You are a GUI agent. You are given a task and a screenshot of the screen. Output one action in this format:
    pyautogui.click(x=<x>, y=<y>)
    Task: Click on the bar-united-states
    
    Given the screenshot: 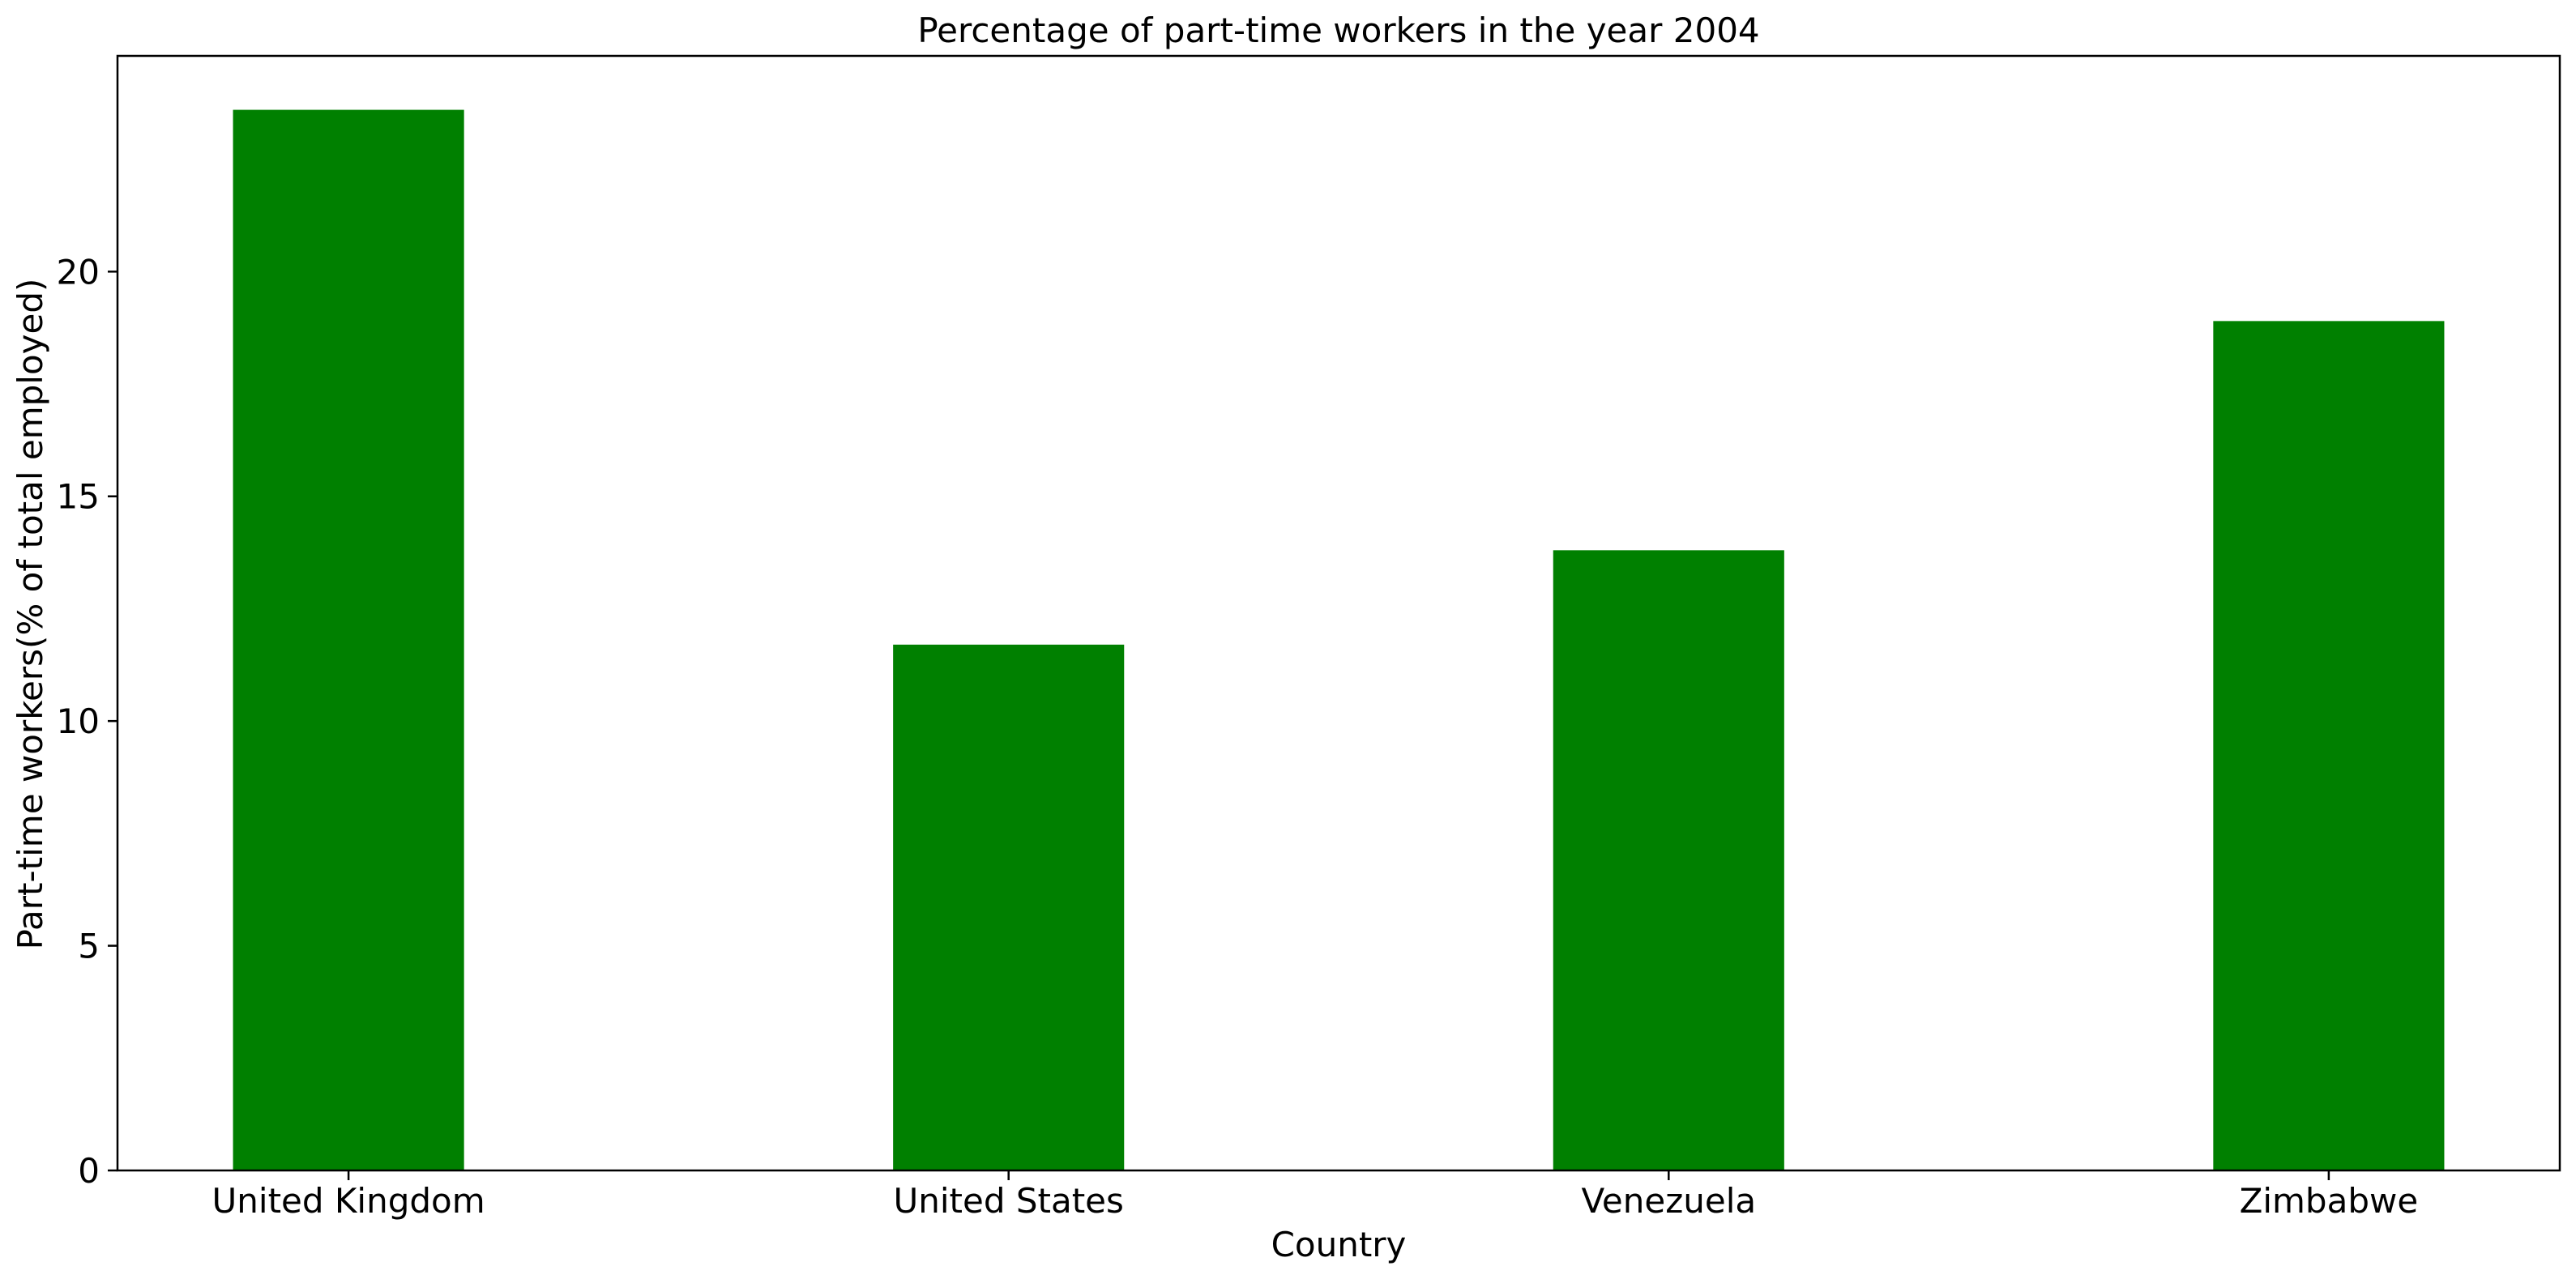 What is the action you would take?
    pyautogui.click(x=1009, y=907)
    